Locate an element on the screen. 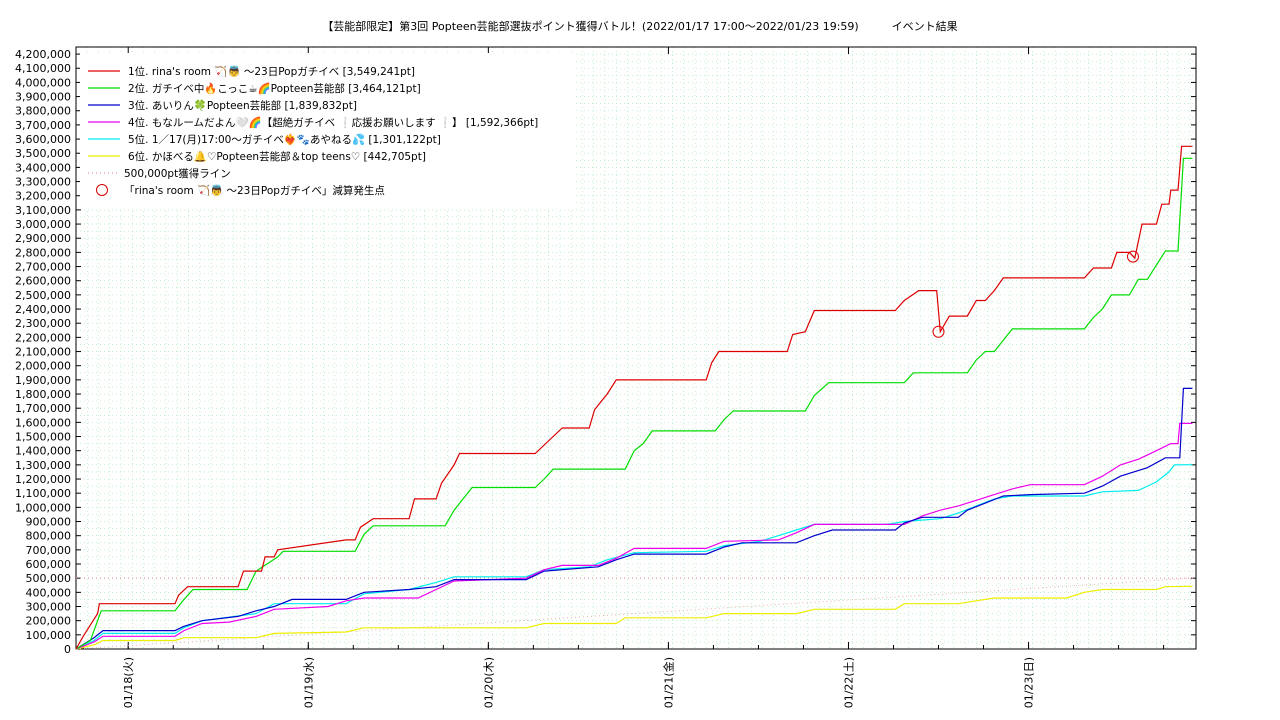 The width and height of the screenshot is (1280, 720). y-tick-label: 2,300,000 is located at coordinates (43, 323).